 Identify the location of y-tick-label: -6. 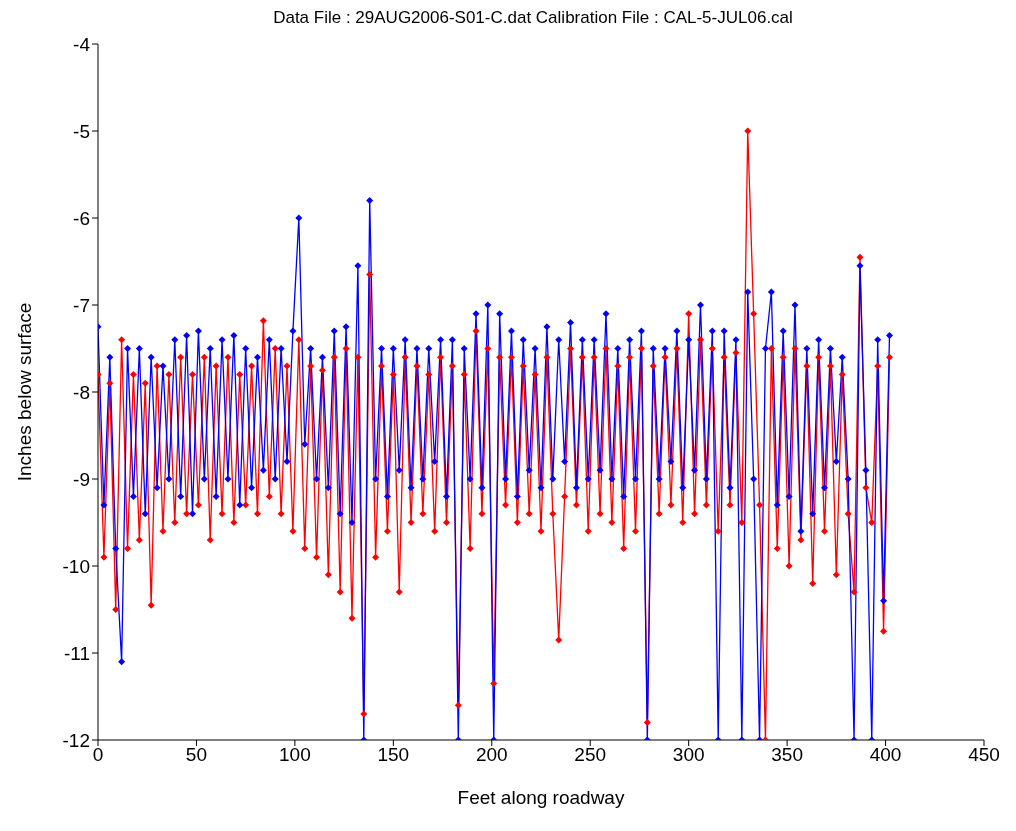
(81, 218).